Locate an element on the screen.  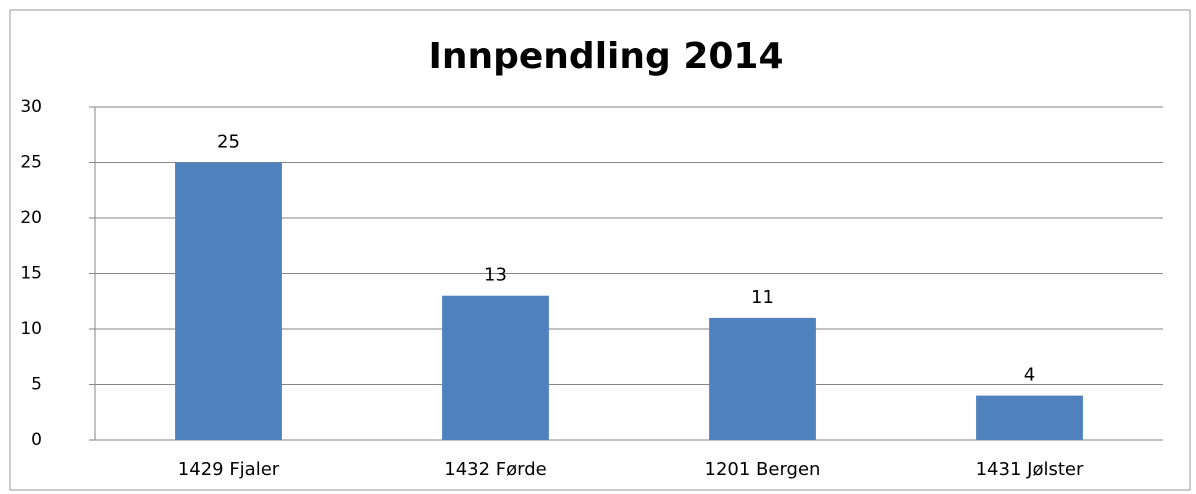
x-tick-label: 1431 Jølster is located at coordinates (1030, 469).